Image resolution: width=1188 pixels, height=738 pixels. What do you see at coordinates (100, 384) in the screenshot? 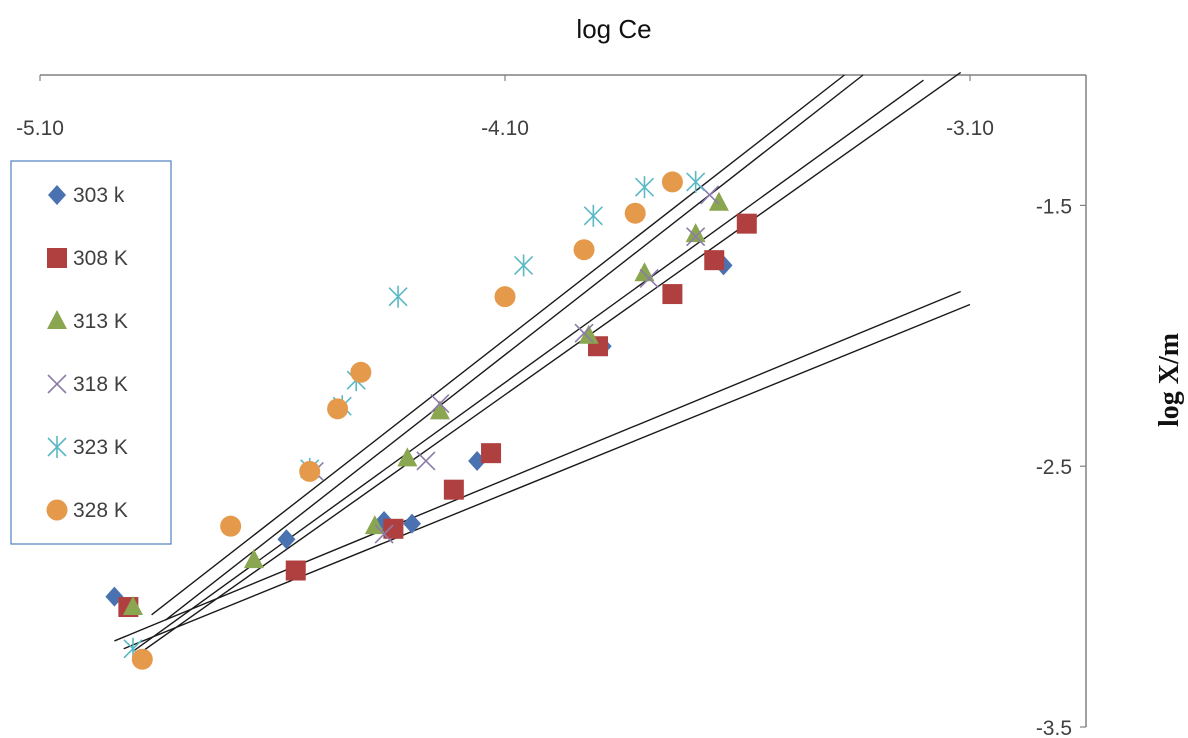
I see `legend-label-318-k: 318 K` at bounding box center [100, 384].